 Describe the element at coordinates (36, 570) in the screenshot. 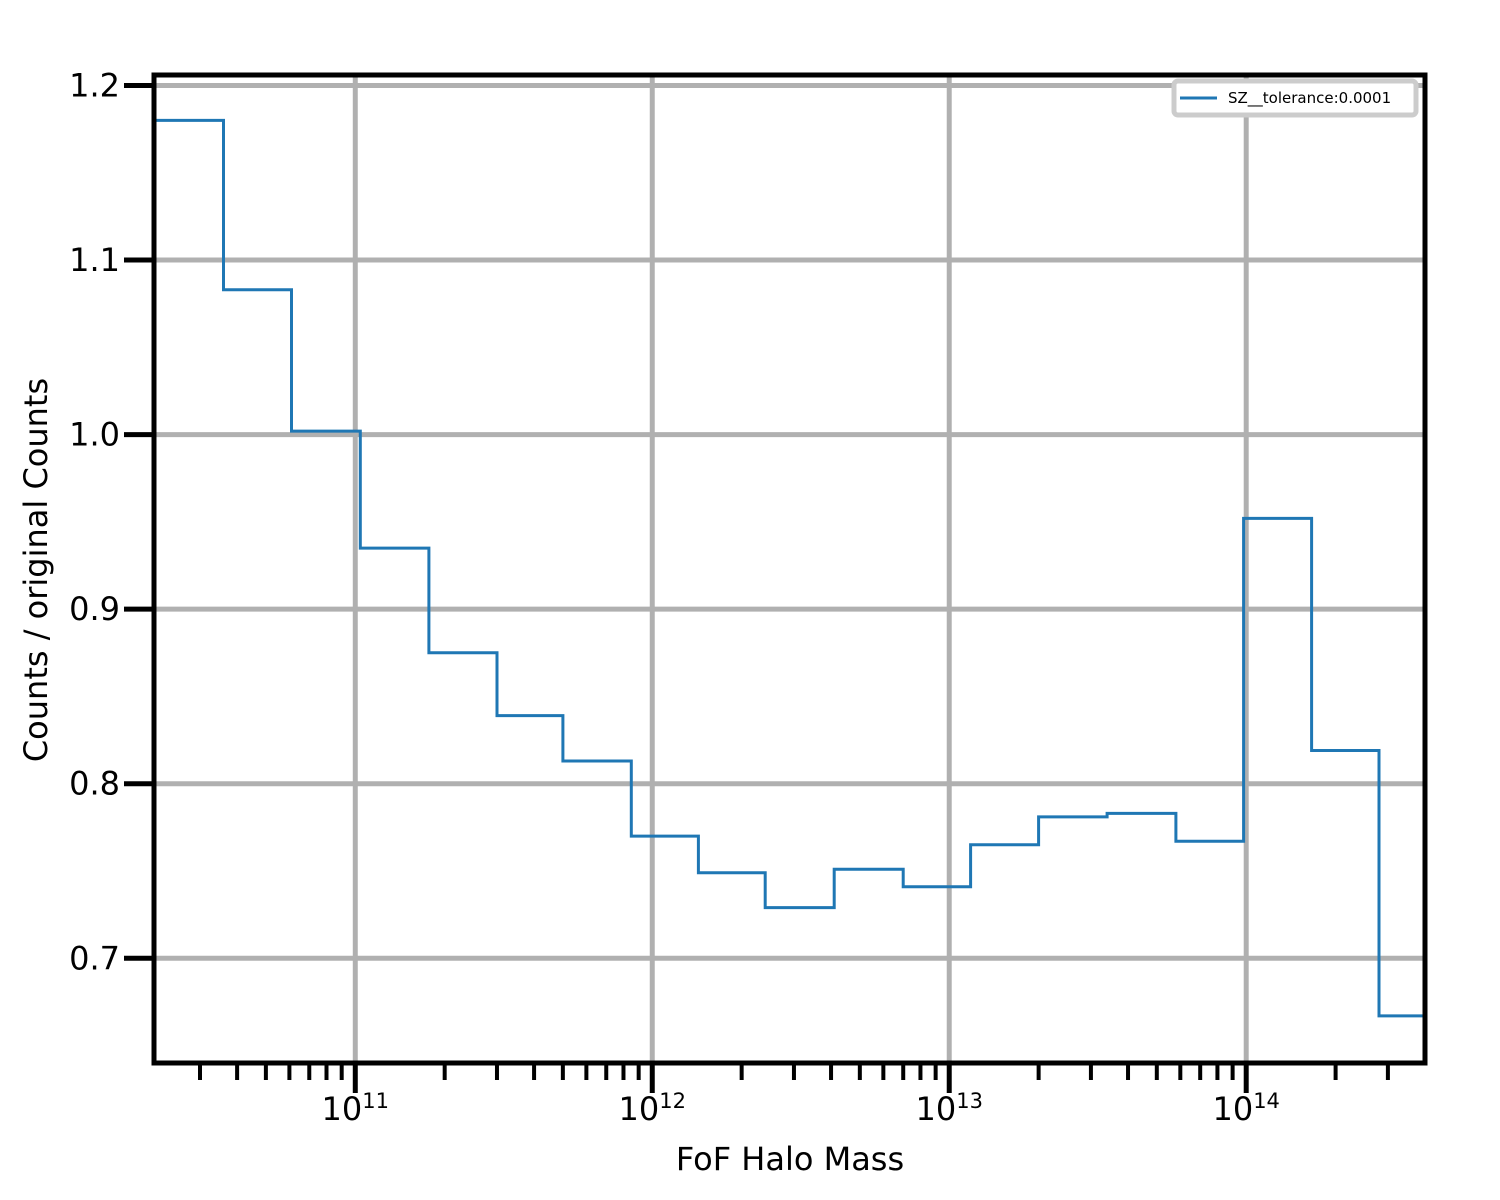

I see `y-axis-label: Counts / original Counts` at that location.